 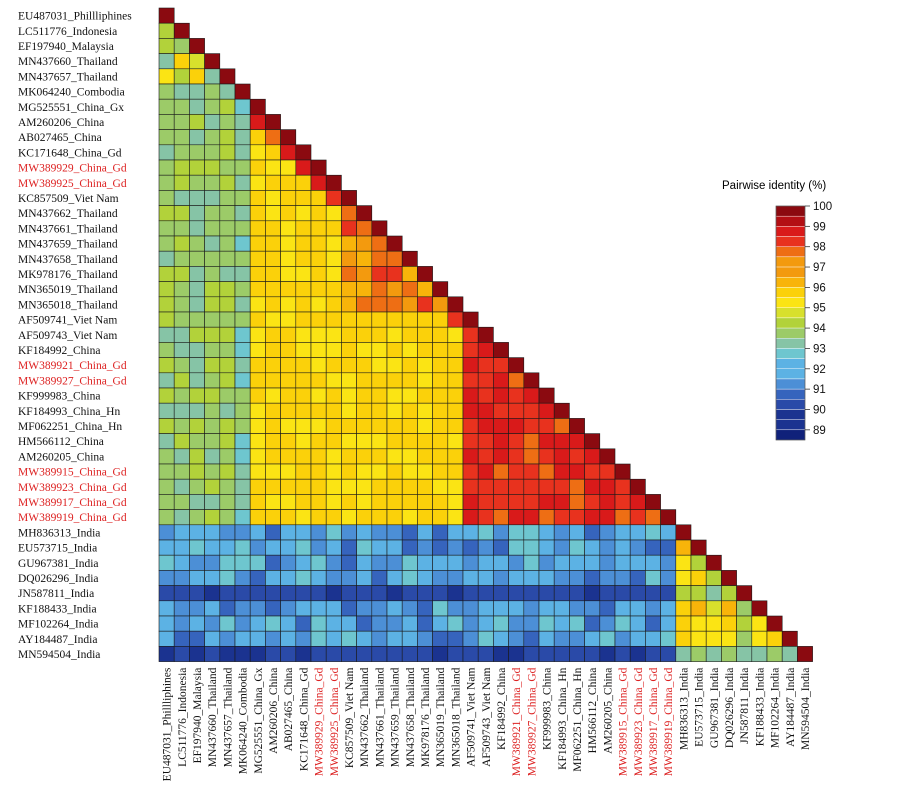 What do you see at coordinates (819, 410) in the screenshot?
I see `legend-tick-label: 90` at bounding box center [819, 410].